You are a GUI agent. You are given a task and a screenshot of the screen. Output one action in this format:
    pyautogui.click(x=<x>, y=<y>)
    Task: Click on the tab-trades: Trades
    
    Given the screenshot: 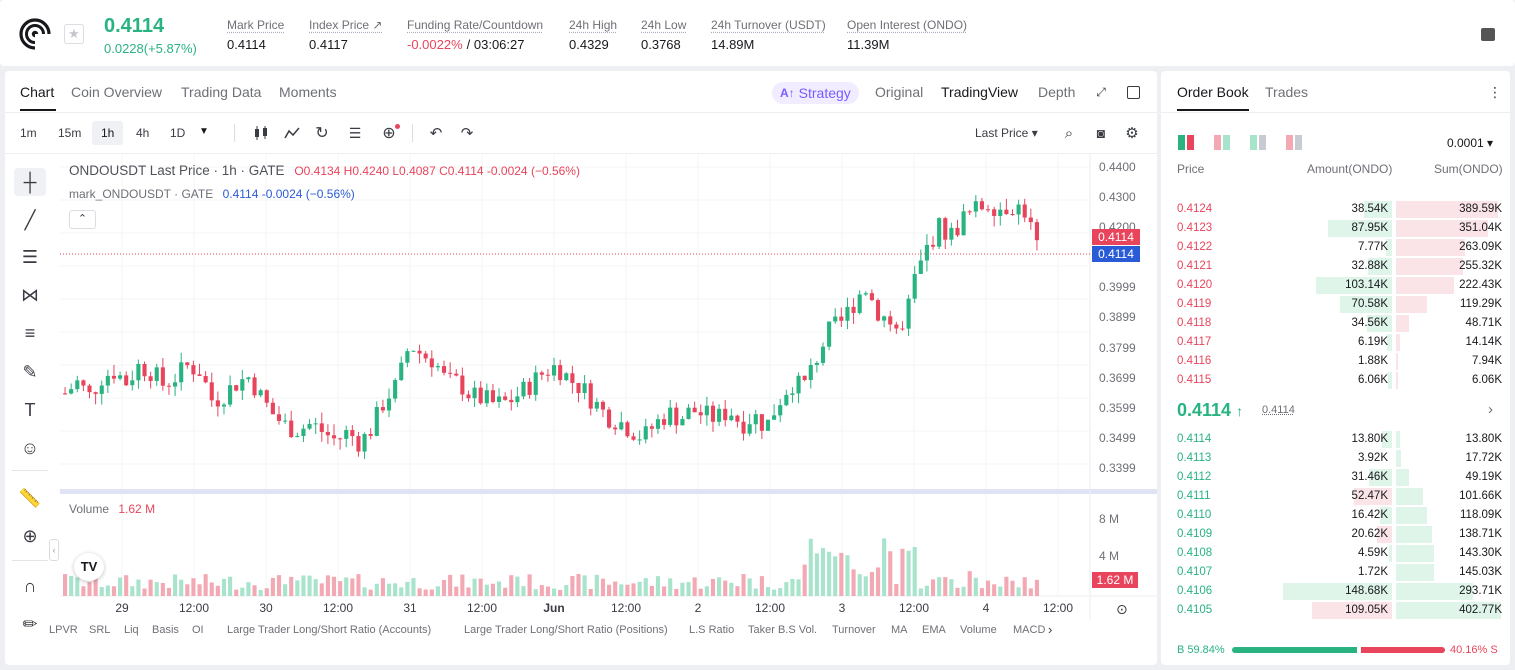 What is the action you would take?
    pyautogui.click(x=1287, y=92)
    